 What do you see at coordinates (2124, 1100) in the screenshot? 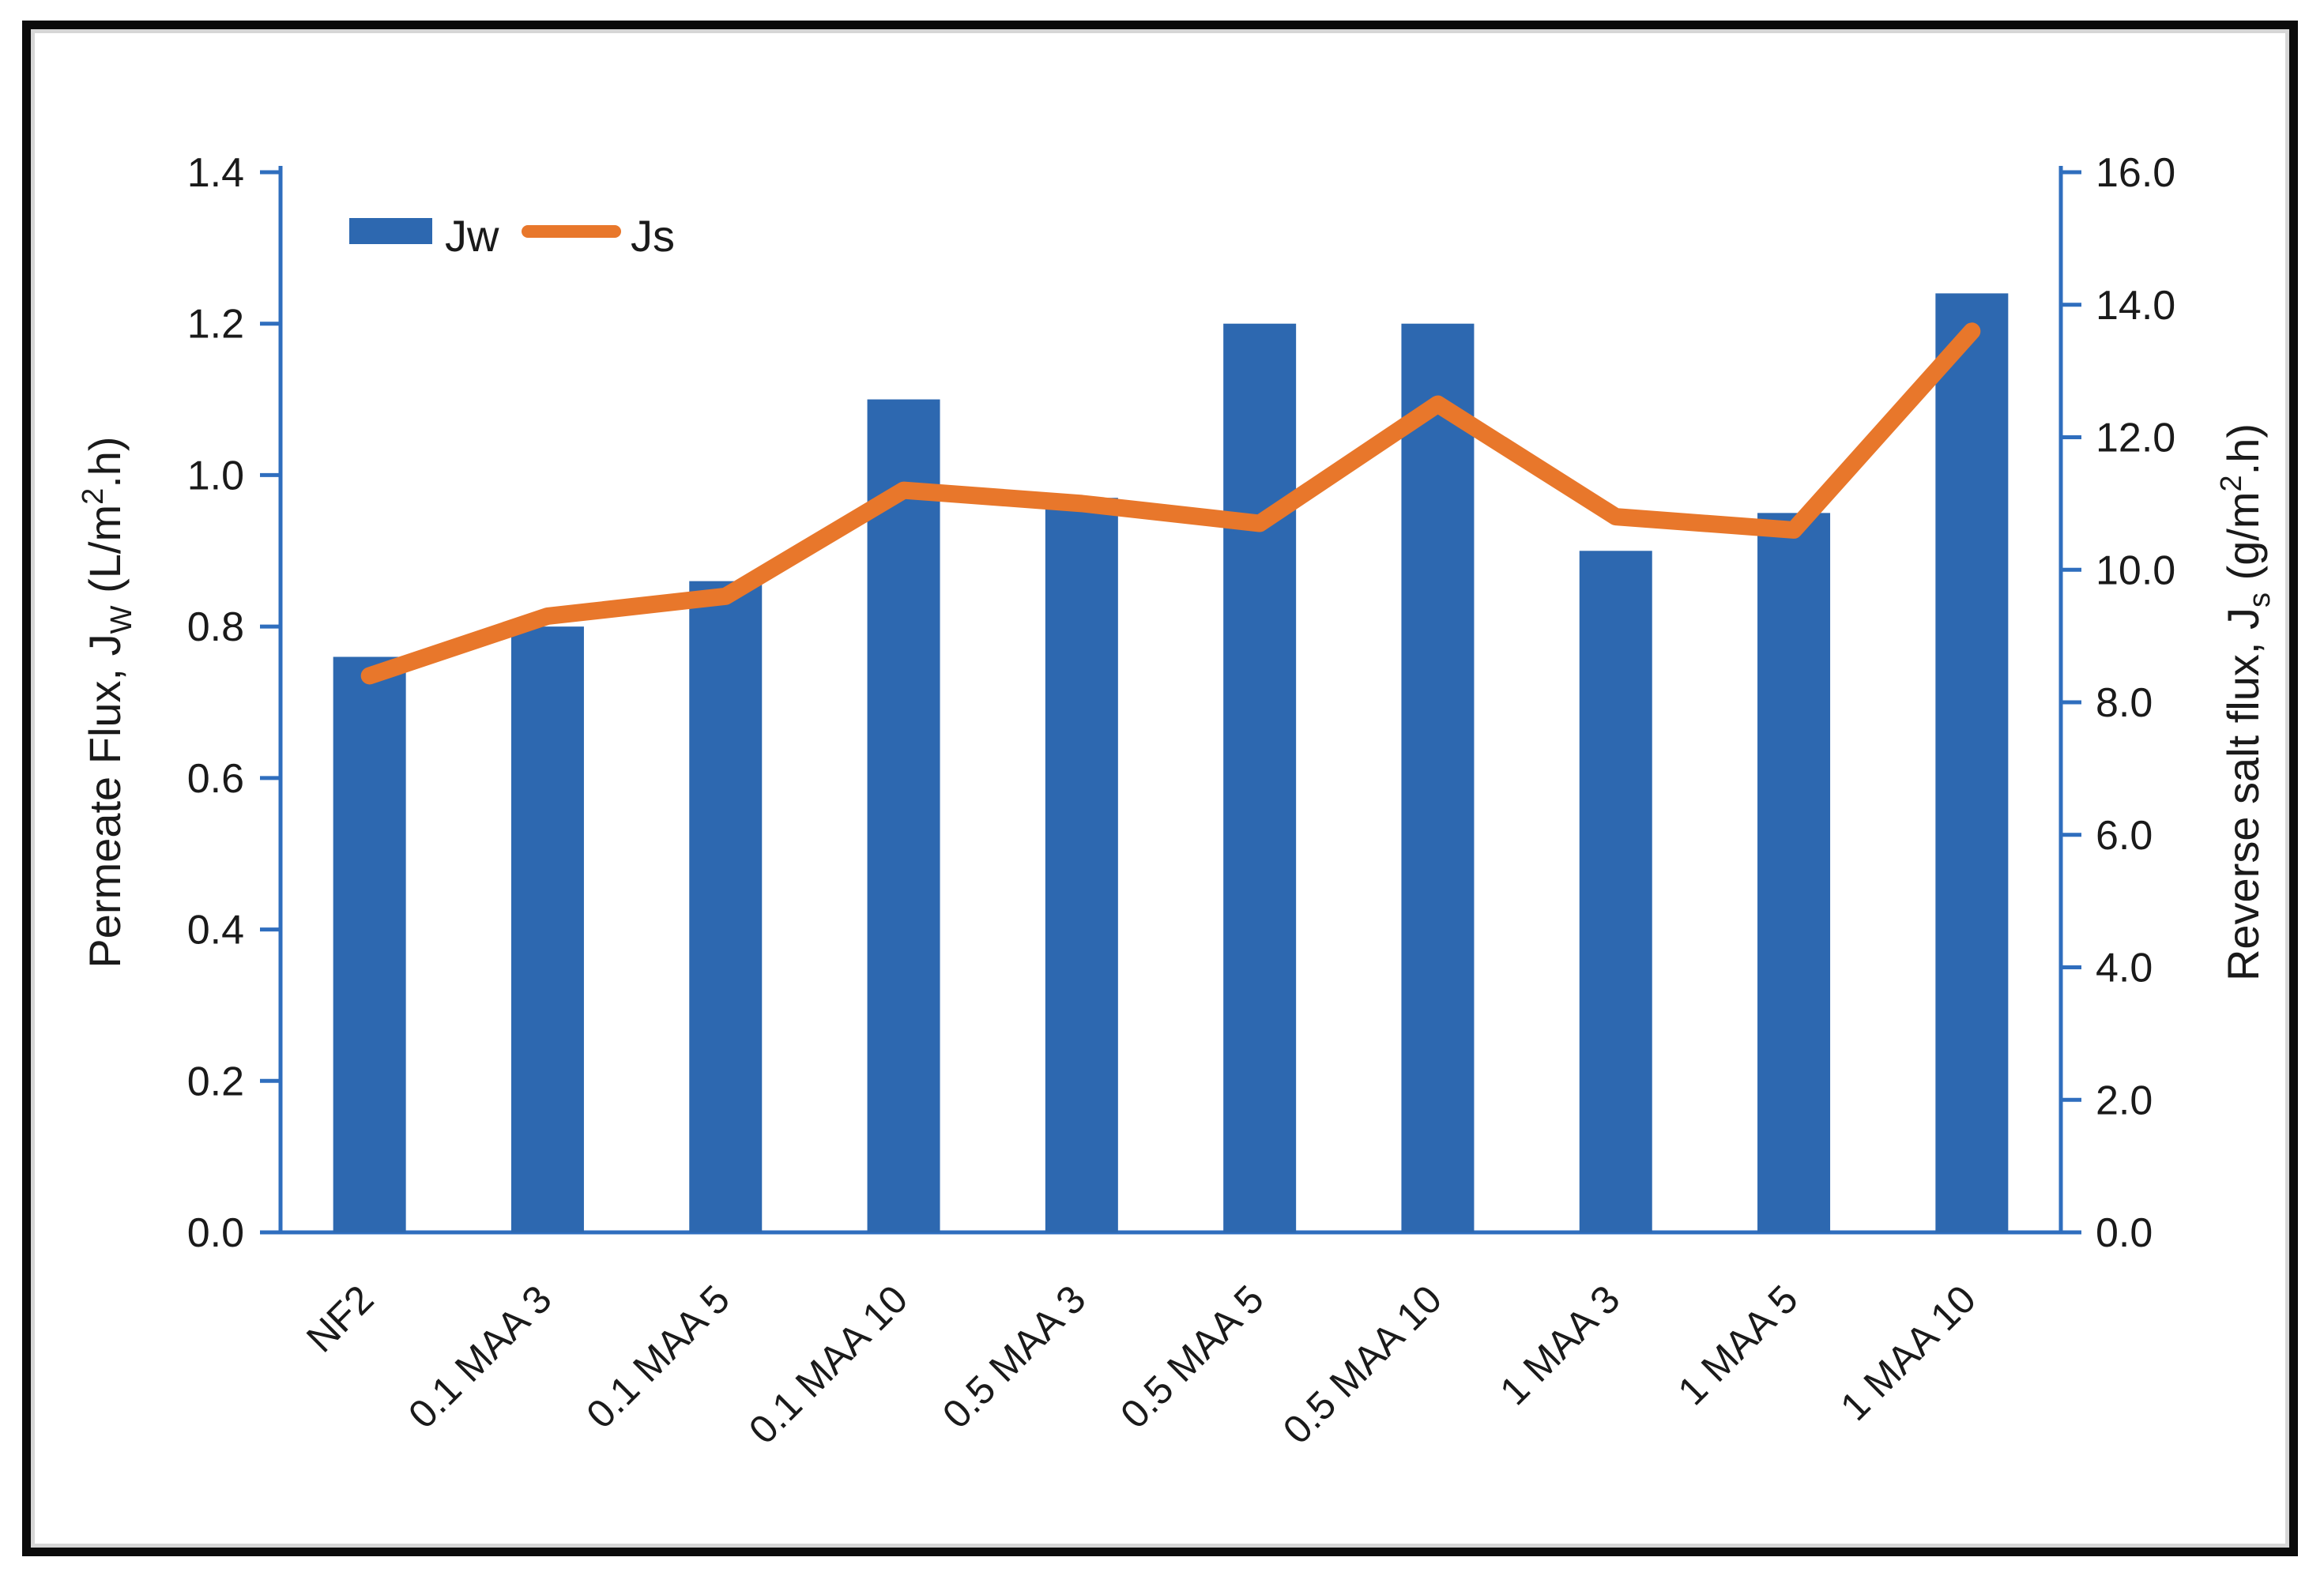
I see `right-axis-tick-label: 2.0` at bounding box center [2124, 1100].